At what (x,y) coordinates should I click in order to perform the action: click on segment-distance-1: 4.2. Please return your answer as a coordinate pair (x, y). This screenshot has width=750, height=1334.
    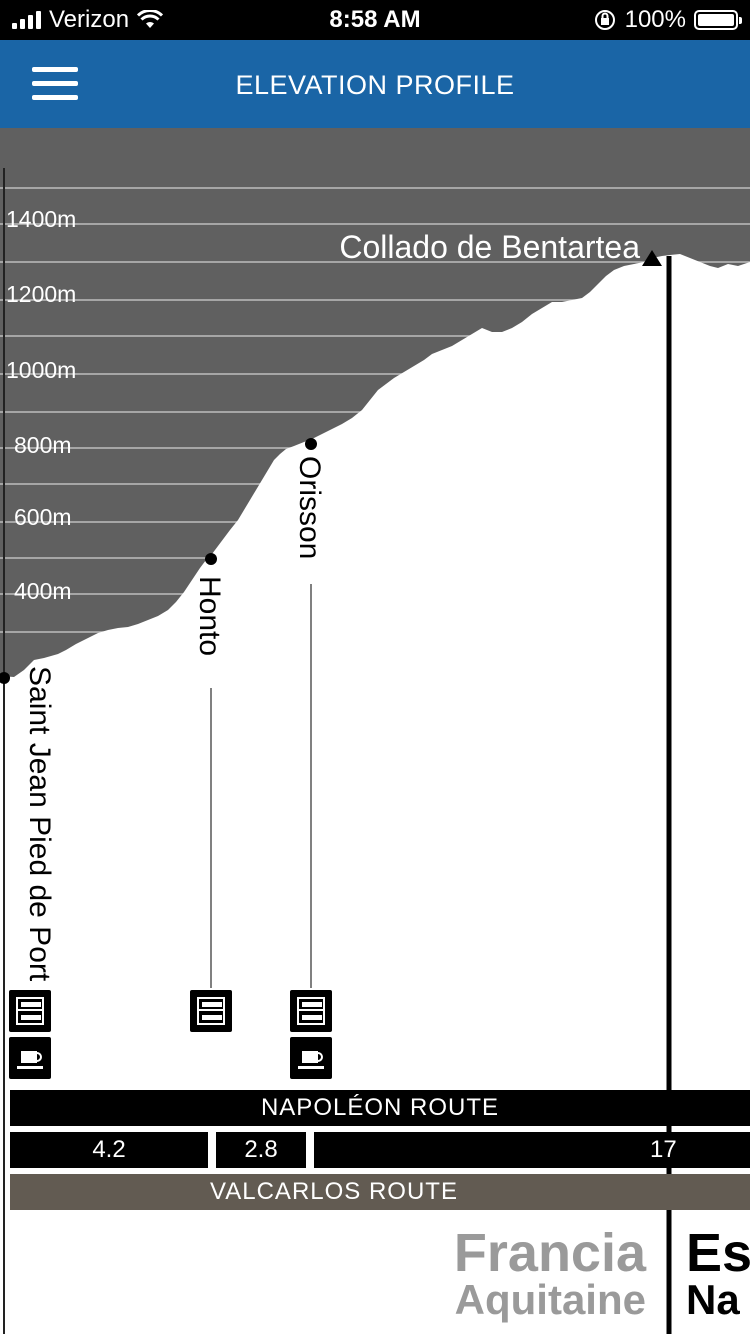
    Looking at the image, I should click on (109, 1150).